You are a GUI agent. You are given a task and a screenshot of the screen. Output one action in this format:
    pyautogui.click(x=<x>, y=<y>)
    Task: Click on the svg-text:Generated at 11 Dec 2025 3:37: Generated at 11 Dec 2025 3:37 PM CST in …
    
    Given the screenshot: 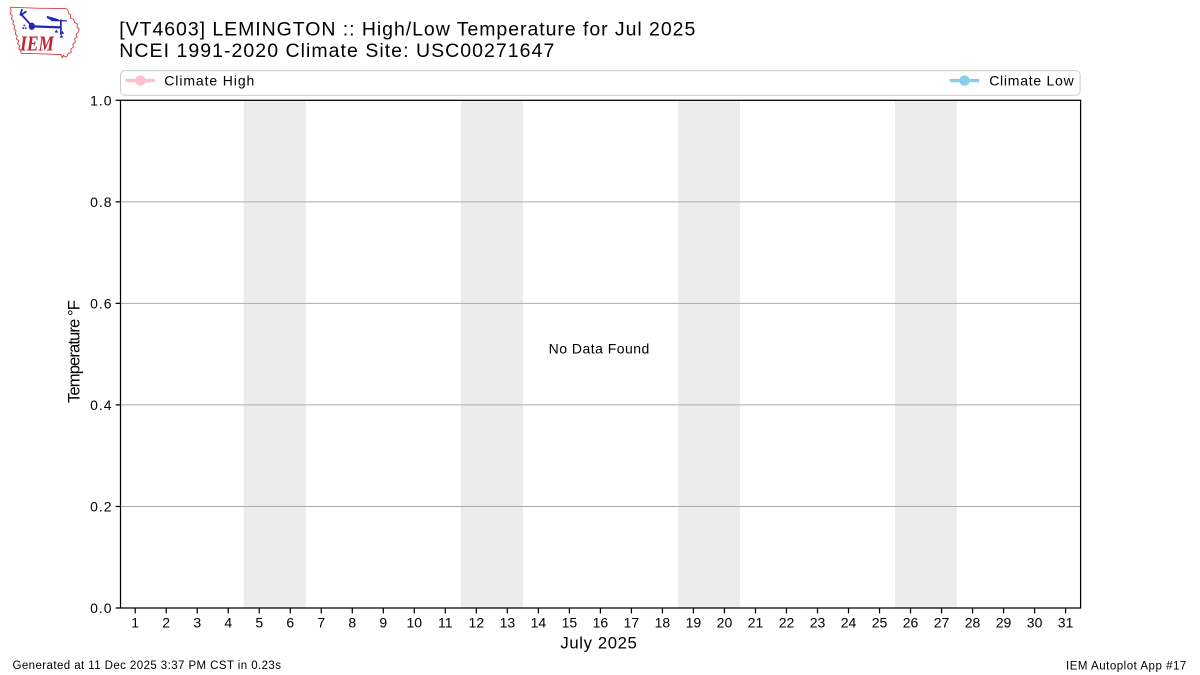 What is the action you would take?
    pyautogui.click(x=147, y=666)
    